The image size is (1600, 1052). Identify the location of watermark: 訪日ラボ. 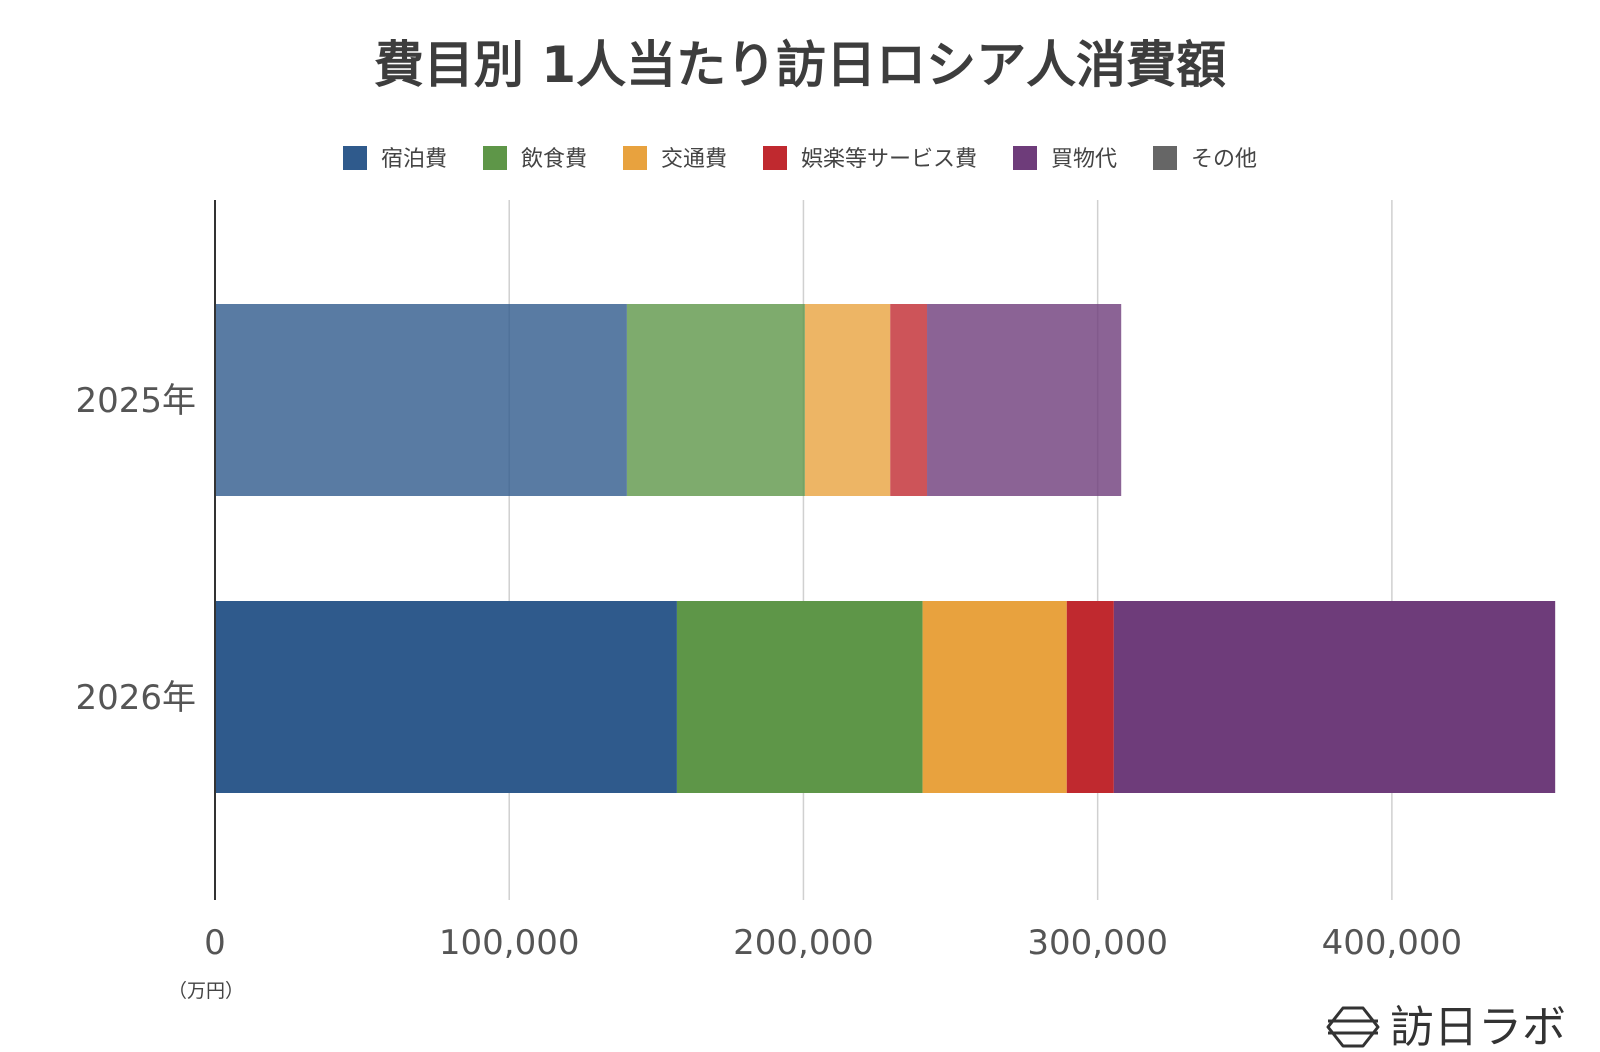
(1446, 1027).